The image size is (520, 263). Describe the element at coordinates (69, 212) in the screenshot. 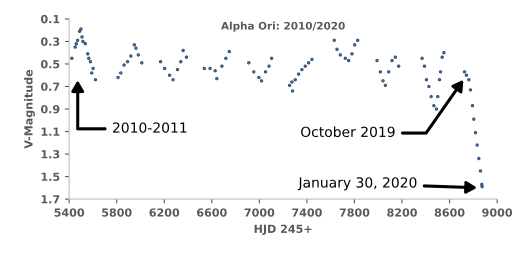

I see `x-tick-label: 5400` at that location.